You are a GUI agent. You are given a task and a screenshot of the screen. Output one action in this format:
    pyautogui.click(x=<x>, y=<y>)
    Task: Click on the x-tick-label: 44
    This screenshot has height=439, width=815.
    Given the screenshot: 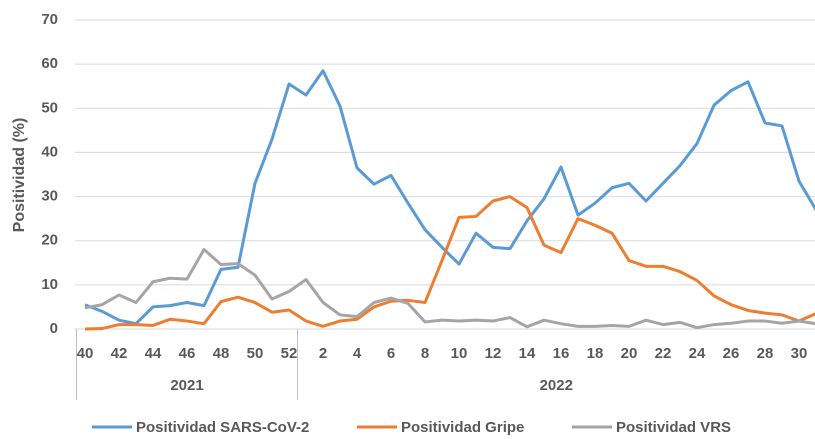 What is the action you would take?
    pyautogui.click(x=153, y=353)
    